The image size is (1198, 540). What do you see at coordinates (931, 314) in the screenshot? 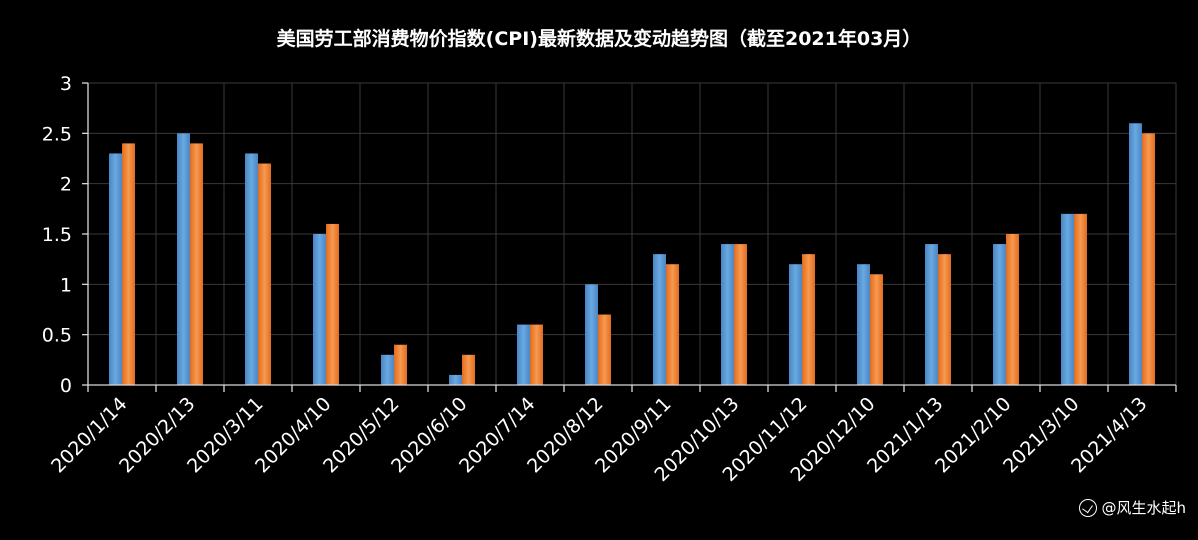
I see `bar-series1-2021/1/13` at bounding box center [931, 314].